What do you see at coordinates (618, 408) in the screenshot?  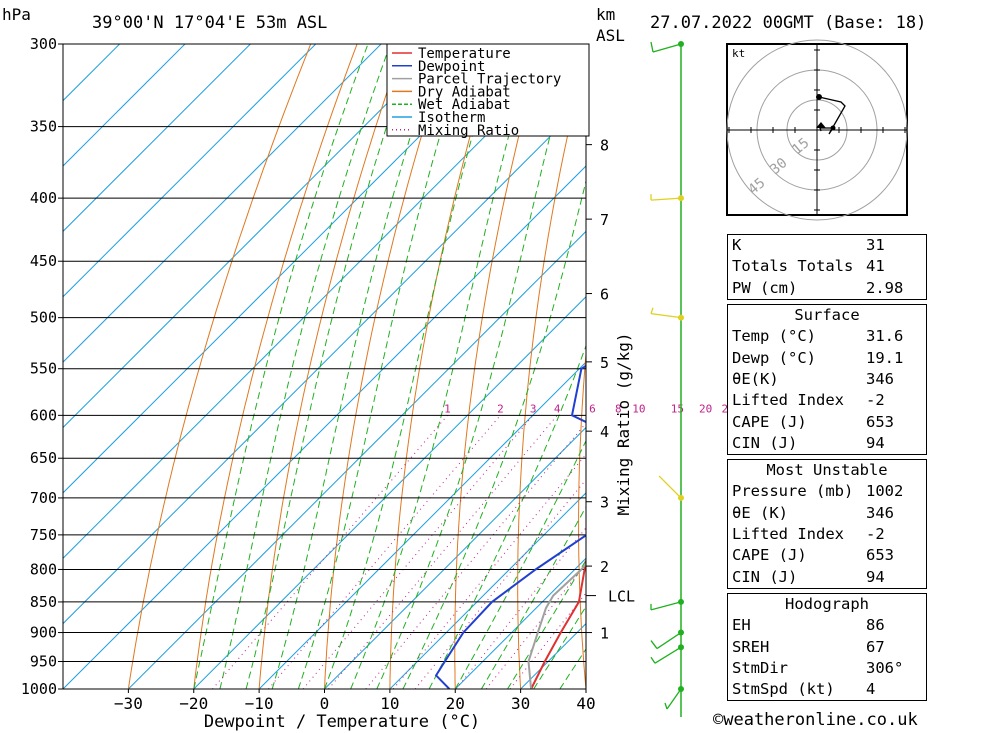 I see `mixing-ratio-label: 8` at bounding box center [618, 408].